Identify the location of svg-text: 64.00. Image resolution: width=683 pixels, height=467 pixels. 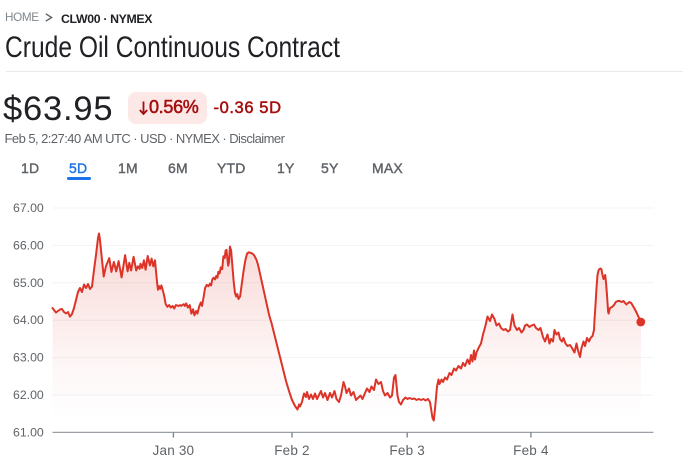
(28, 320).